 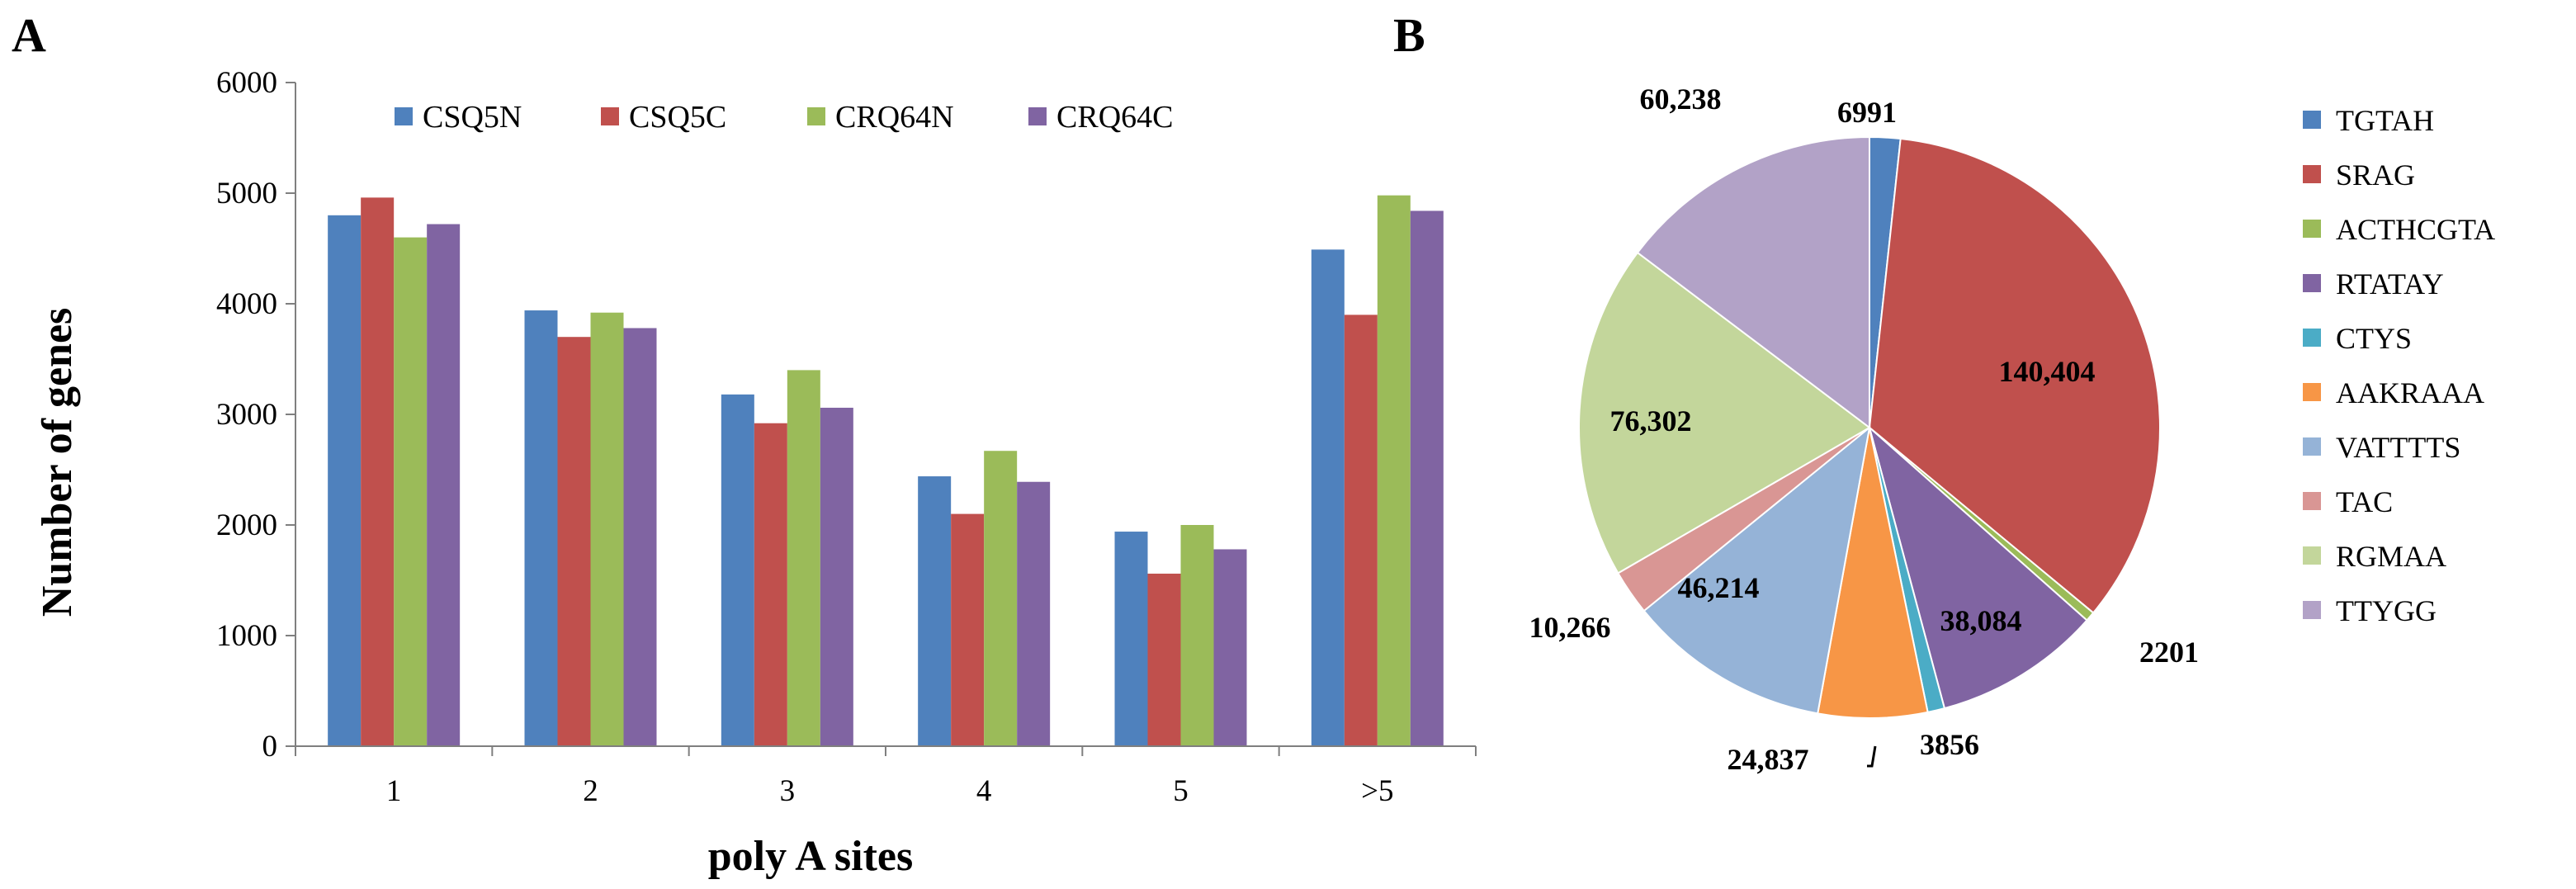 What do you see at coordinates (1753, 282) in the screenshot?
I see `pie-slice-ttygg` at bounding box center [1753, 282].